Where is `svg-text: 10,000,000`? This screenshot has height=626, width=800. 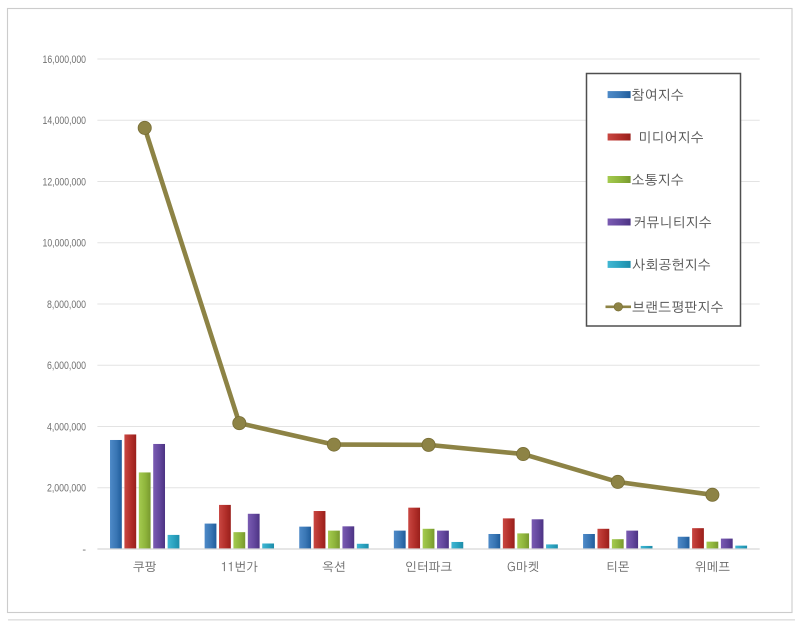
svg-text: 10,000,000 is located at coordinates (65, 244).